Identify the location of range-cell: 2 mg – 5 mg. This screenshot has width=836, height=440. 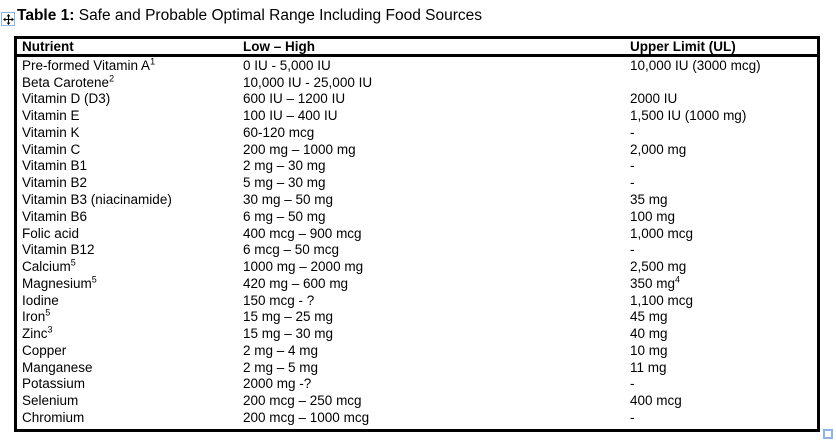
(281, 367).